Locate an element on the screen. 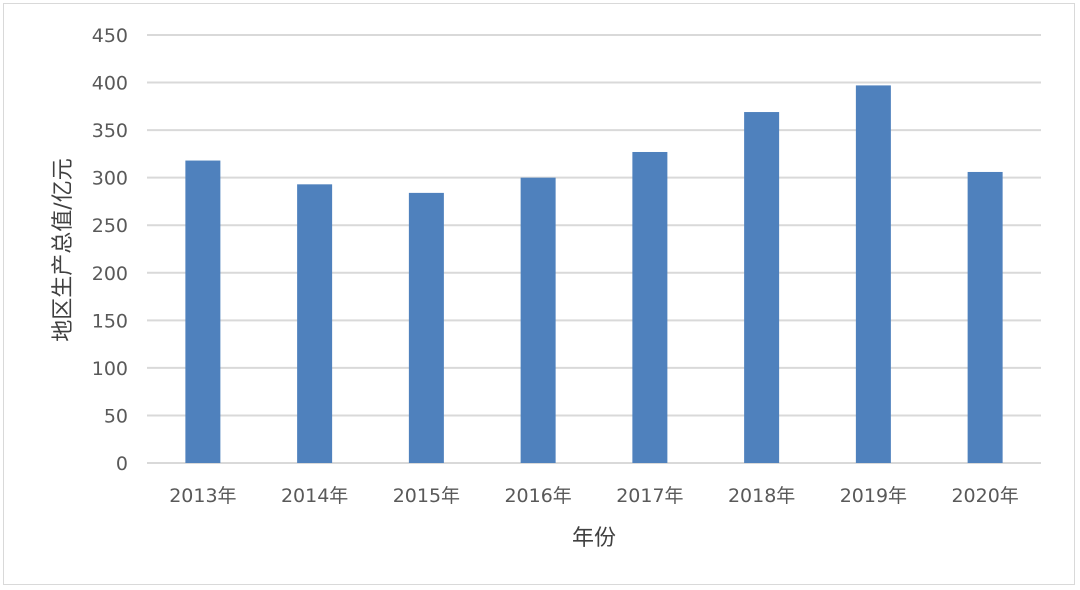  x-tick-label: 2016年 is located at coordinates (537, 496).